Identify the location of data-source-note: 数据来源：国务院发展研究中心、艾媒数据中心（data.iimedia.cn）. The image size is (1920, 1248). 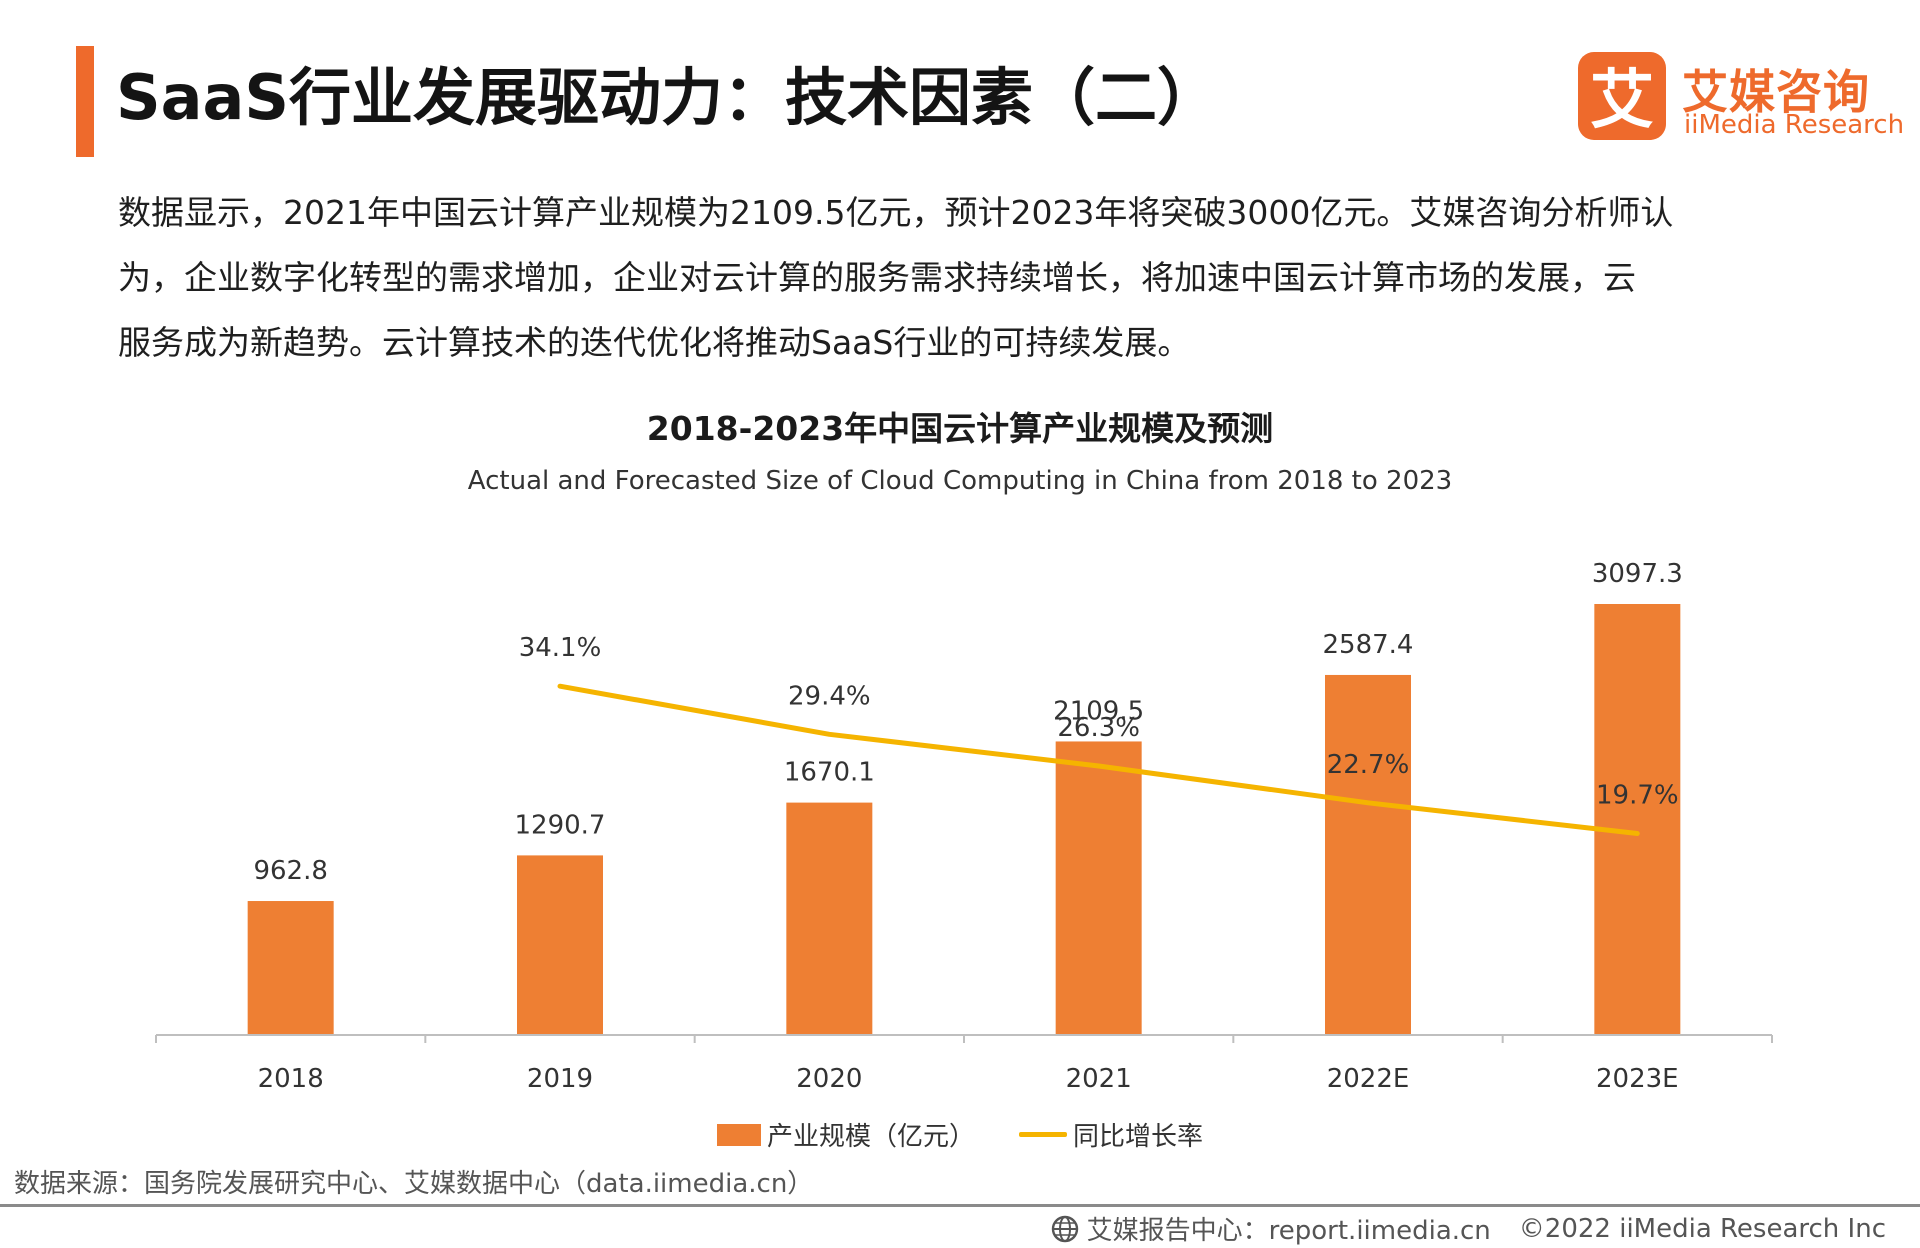
(414, 1184).